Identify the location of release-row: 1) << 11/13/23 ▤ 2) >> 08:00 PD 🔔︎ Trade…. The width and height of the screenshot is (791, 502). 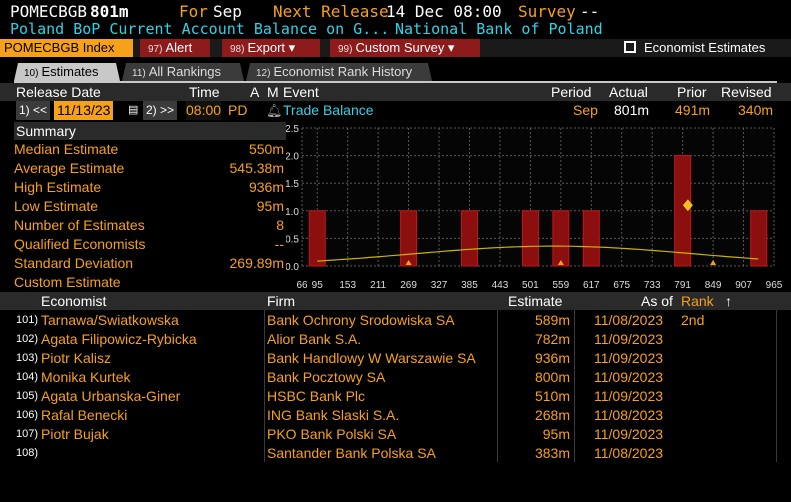
(395, 110).